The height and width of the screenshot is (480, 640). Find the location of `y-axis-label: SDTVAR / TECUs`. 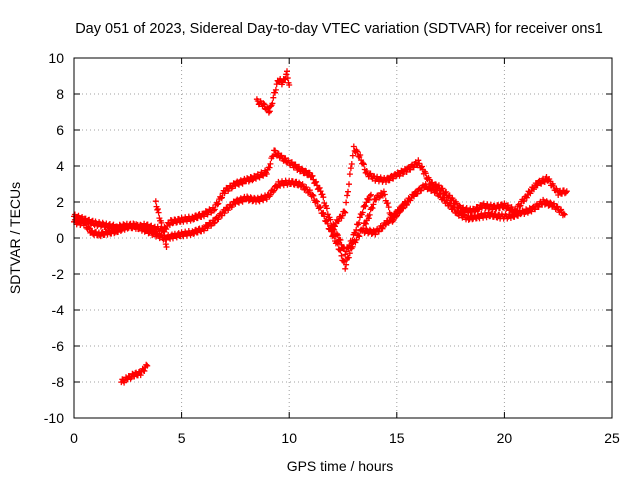

y-axis-label: SDTVAR / TECUs is located at coordinates (15, 238).